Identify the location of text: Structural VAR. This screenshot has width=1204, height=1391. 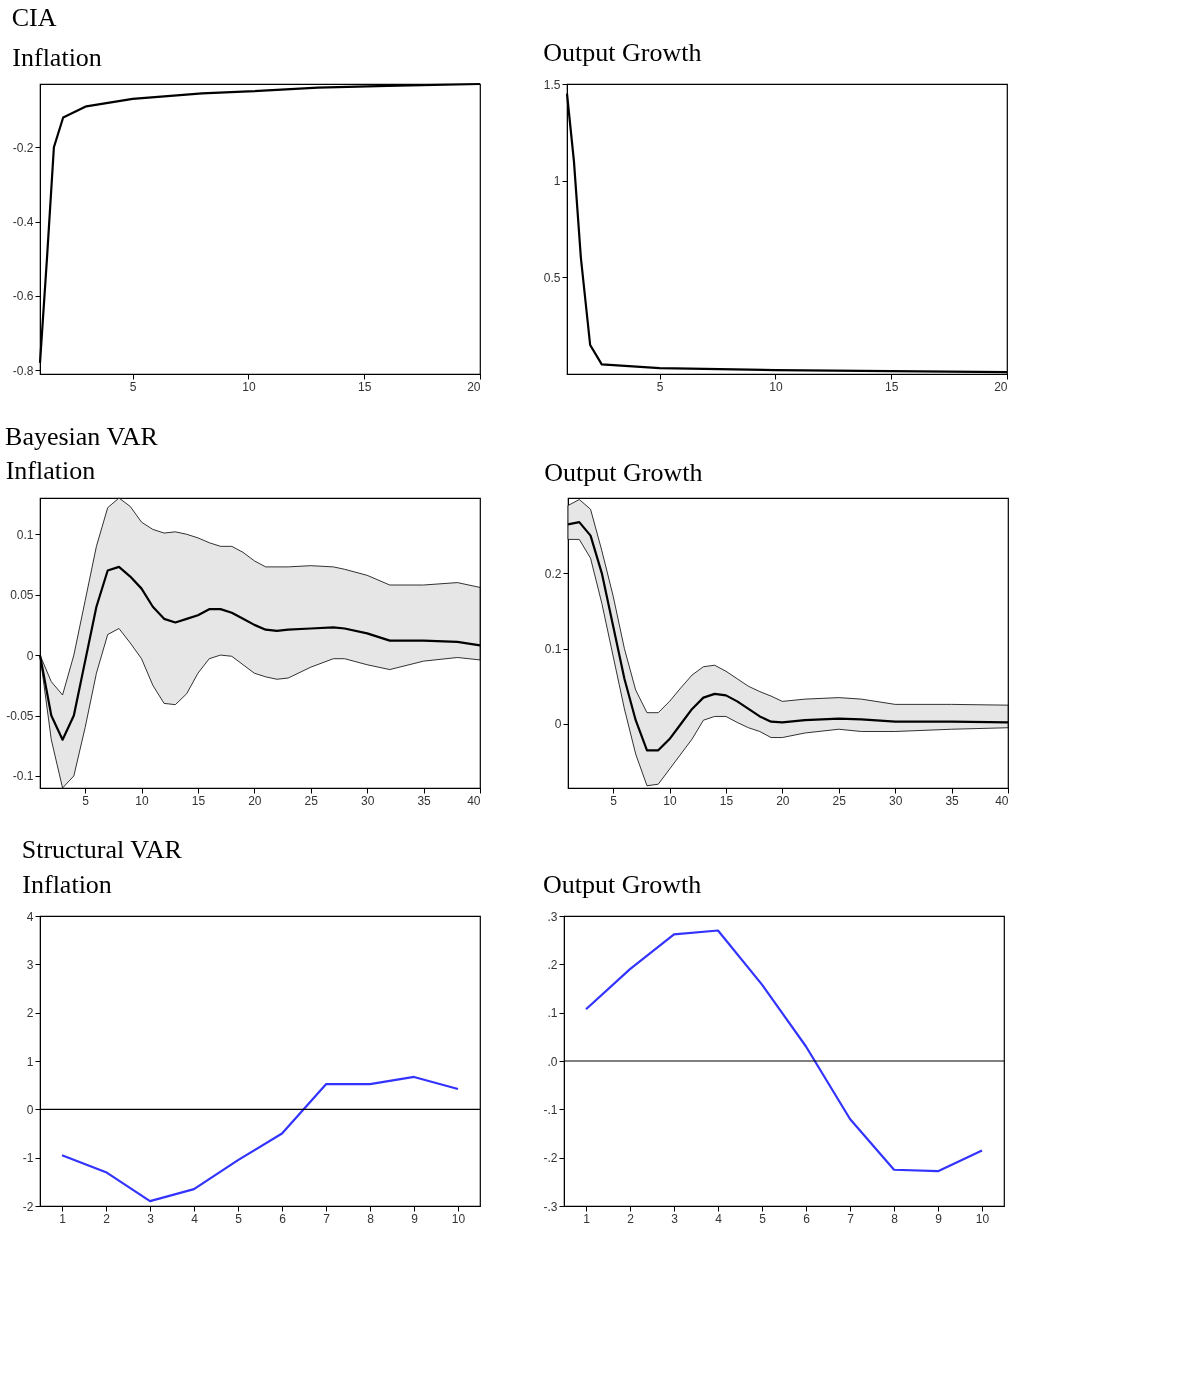
(102, 850).